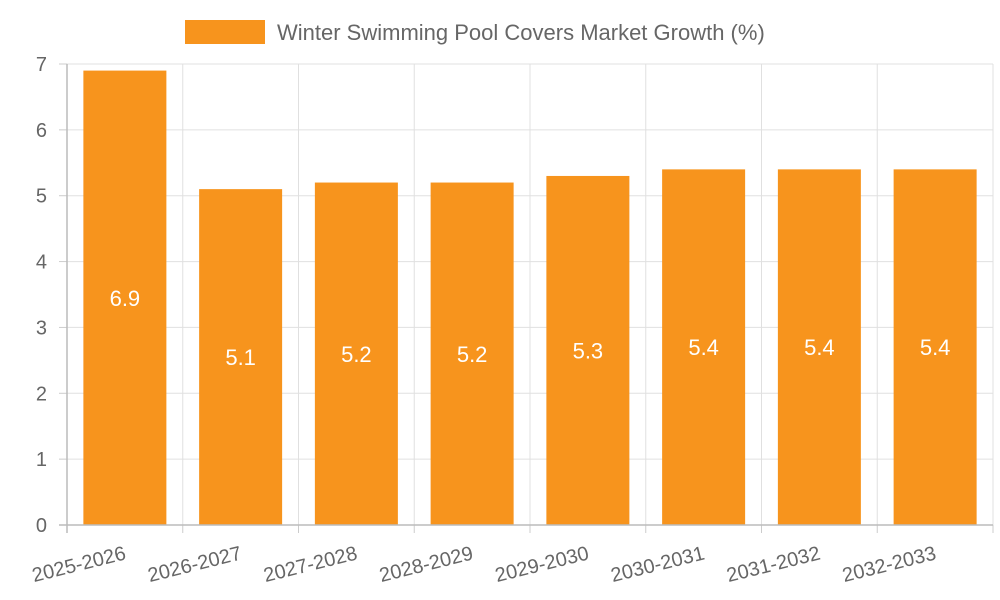  What do you see at coordinates (773, 565) in the screenshot?
I see `x-tick-label: 2031-2032` at bounding box center [773, 565].